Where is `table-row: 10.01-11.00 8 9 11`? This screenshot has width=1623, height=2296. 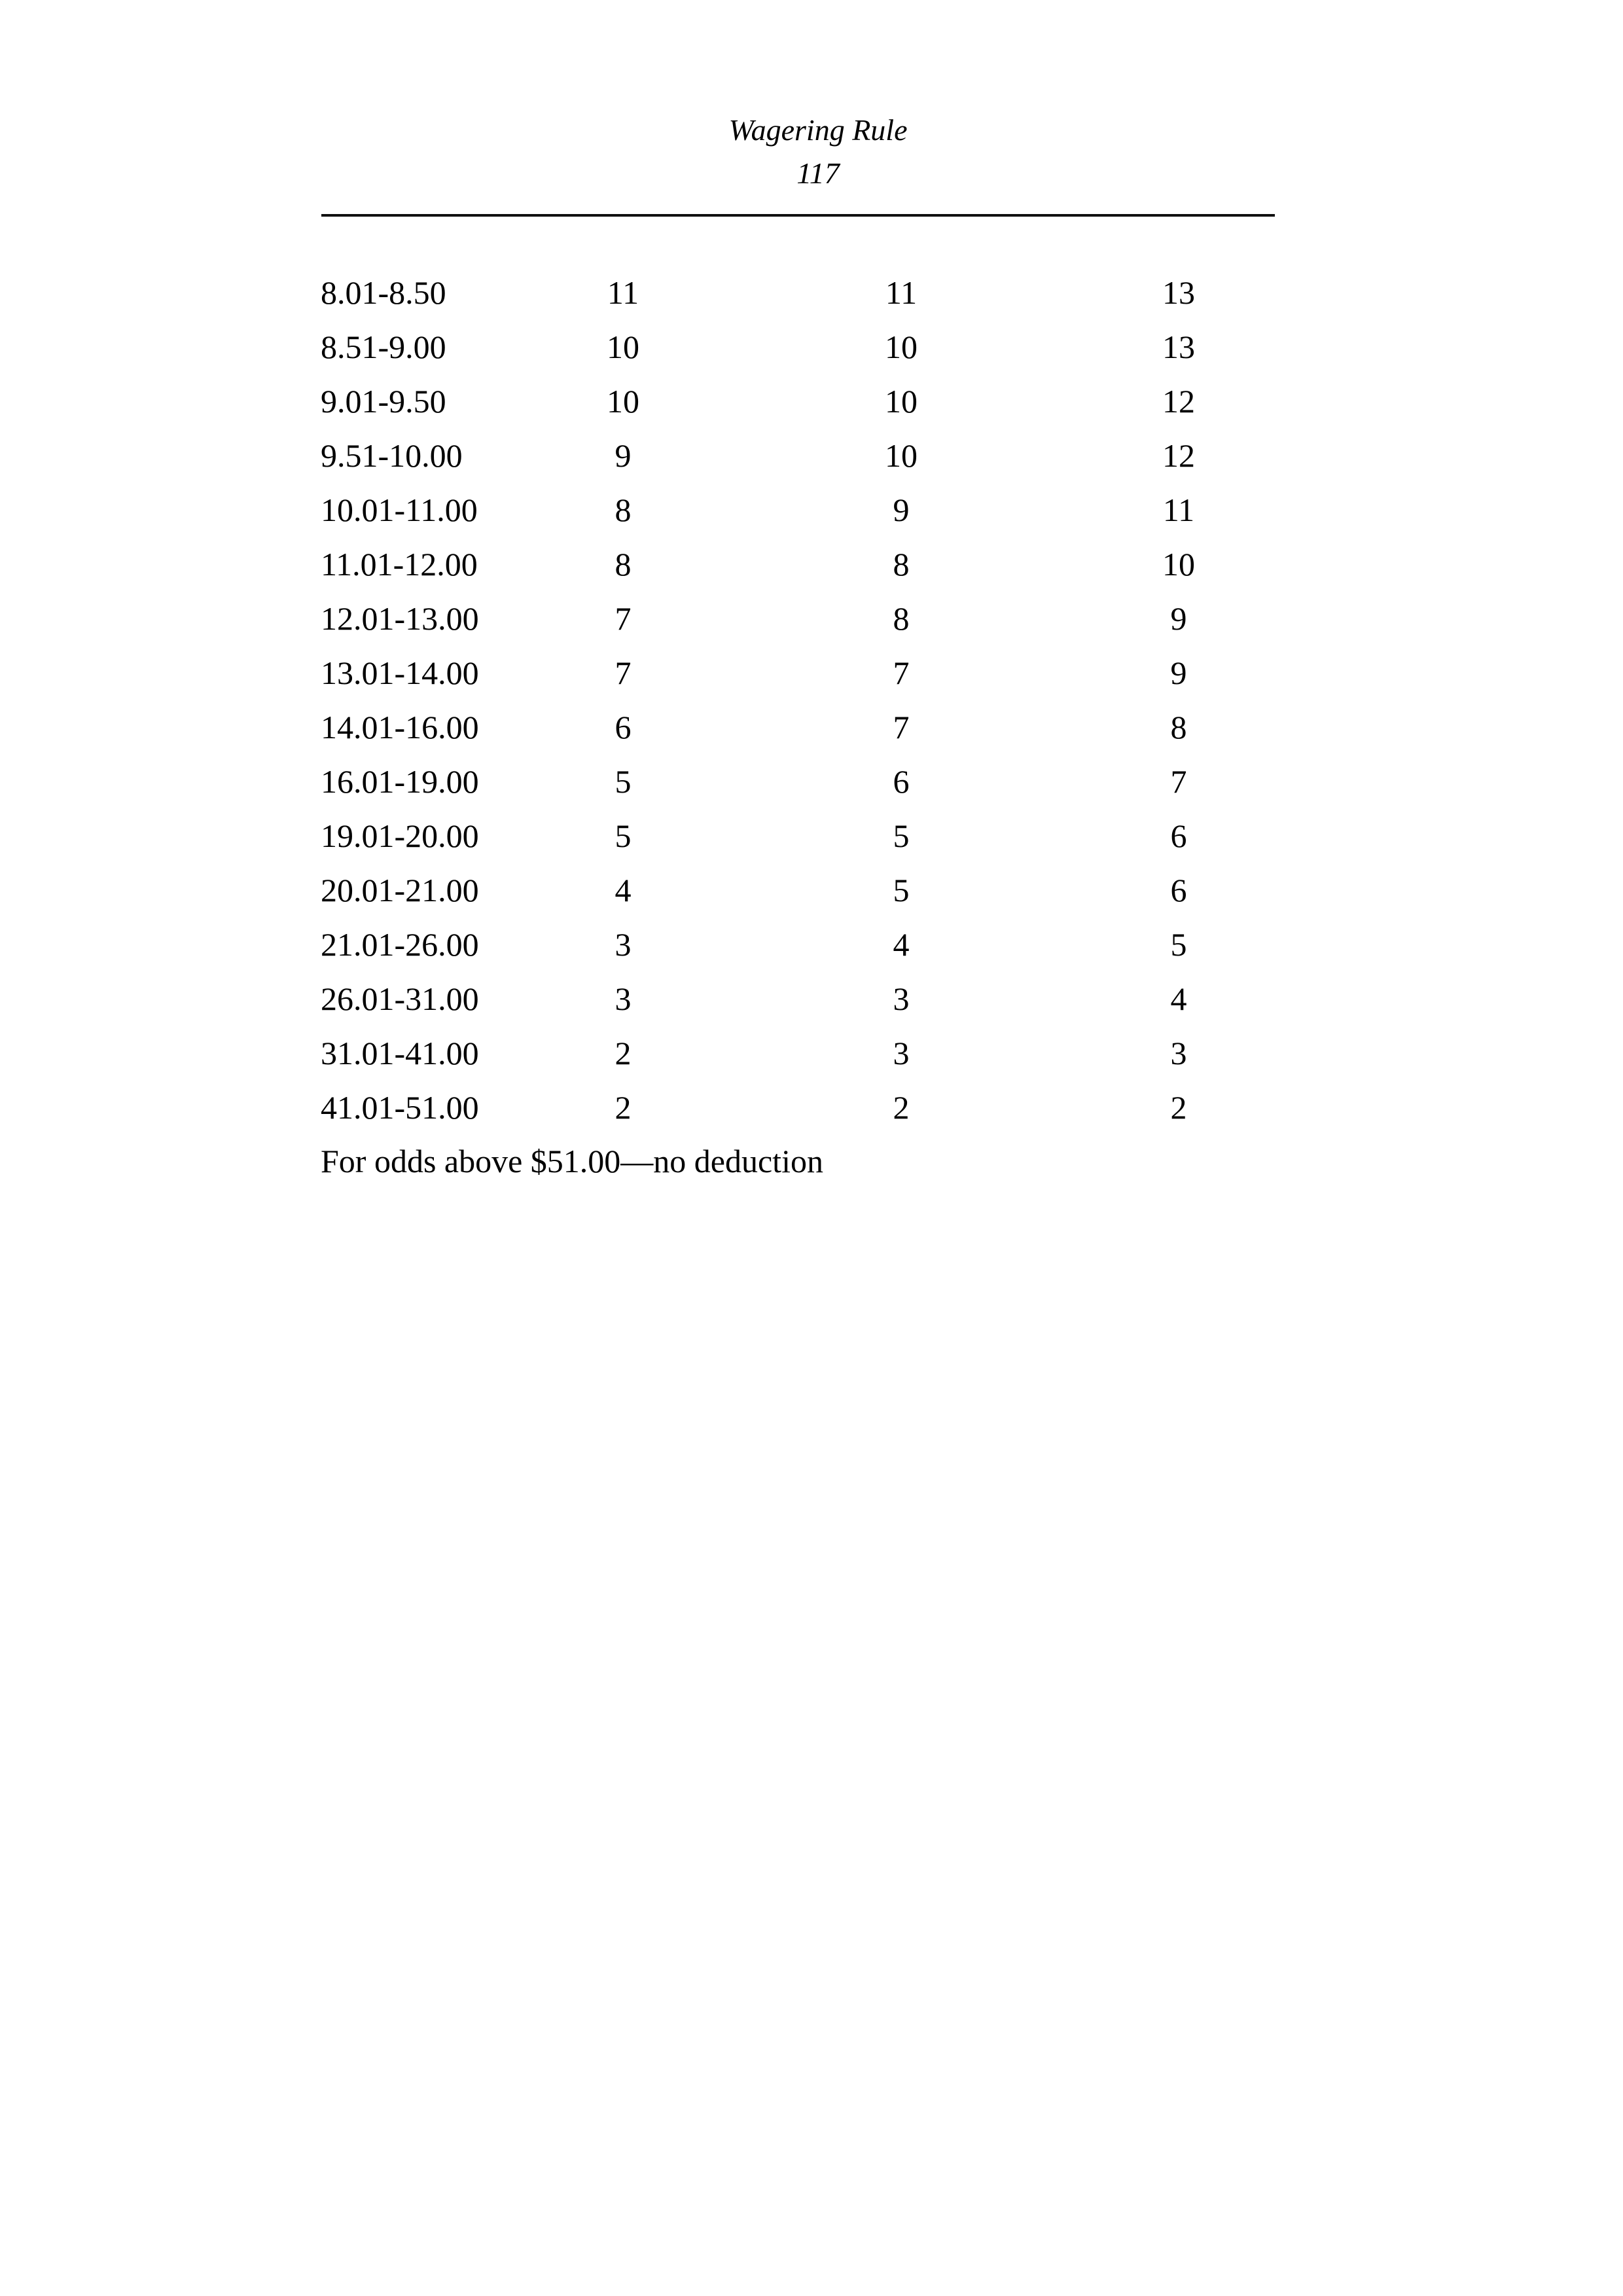 table-row: 10.01-11.00 8 9 11 is located at coordinates (818, 509).